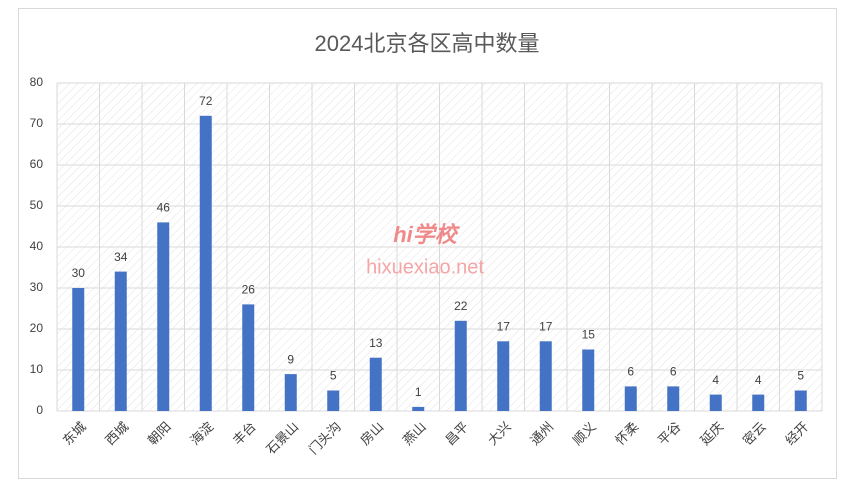  I want to click on y-tick-label: 40, so click(37, 246).